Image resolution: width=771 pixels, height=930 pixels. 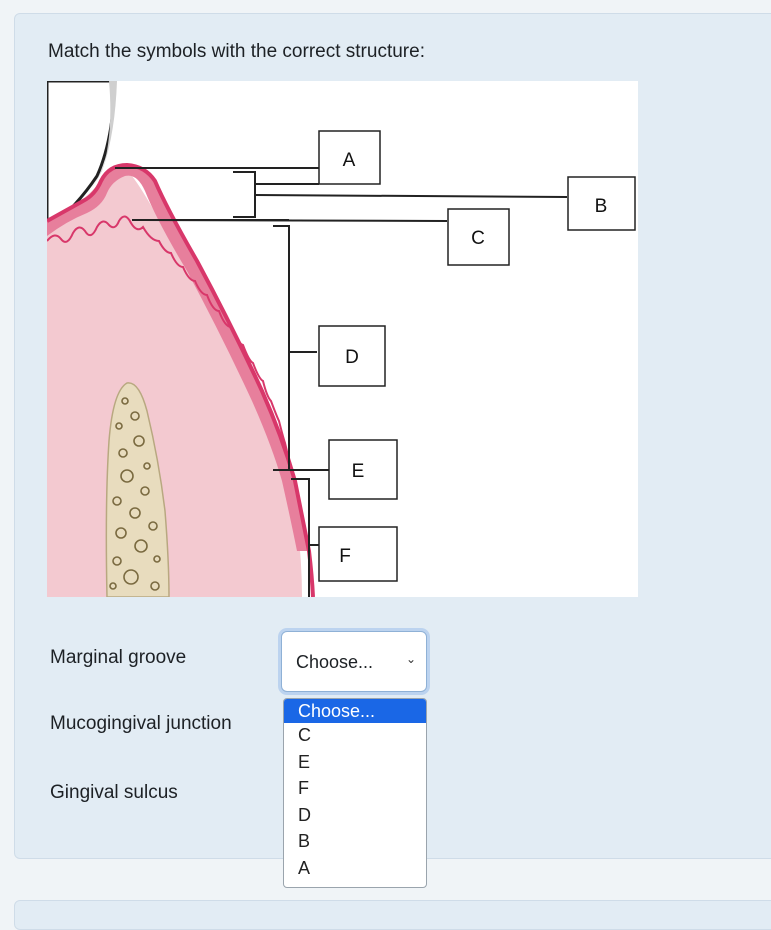 I want to click on label-b: B, so click(x=601, y=206).